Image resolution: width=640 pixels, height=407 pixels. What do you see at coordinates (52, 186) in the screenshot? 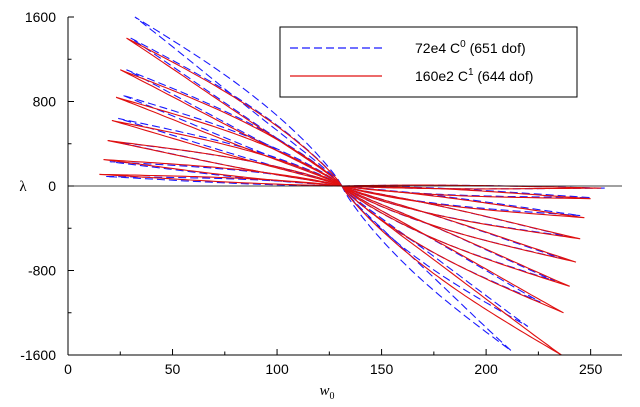
I see `y-tick-label: 0` at bounding box center [52, 186].